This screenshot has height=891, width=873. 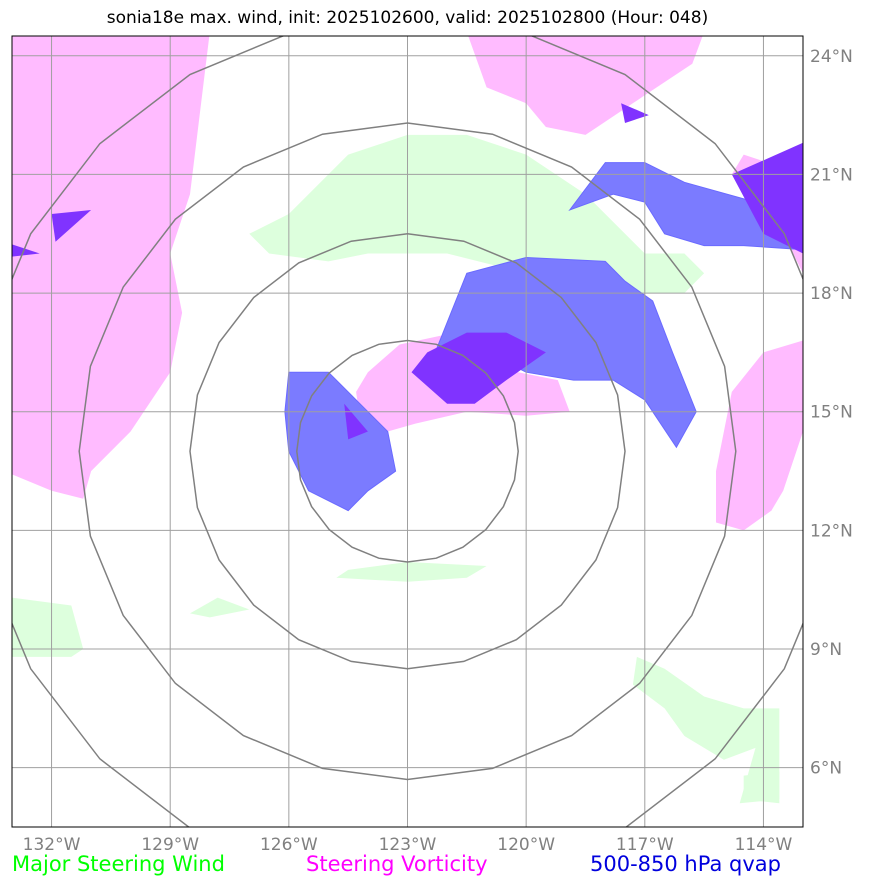 I want to click on latitude-tick-label: 15°N, so click(x=831, y=413).